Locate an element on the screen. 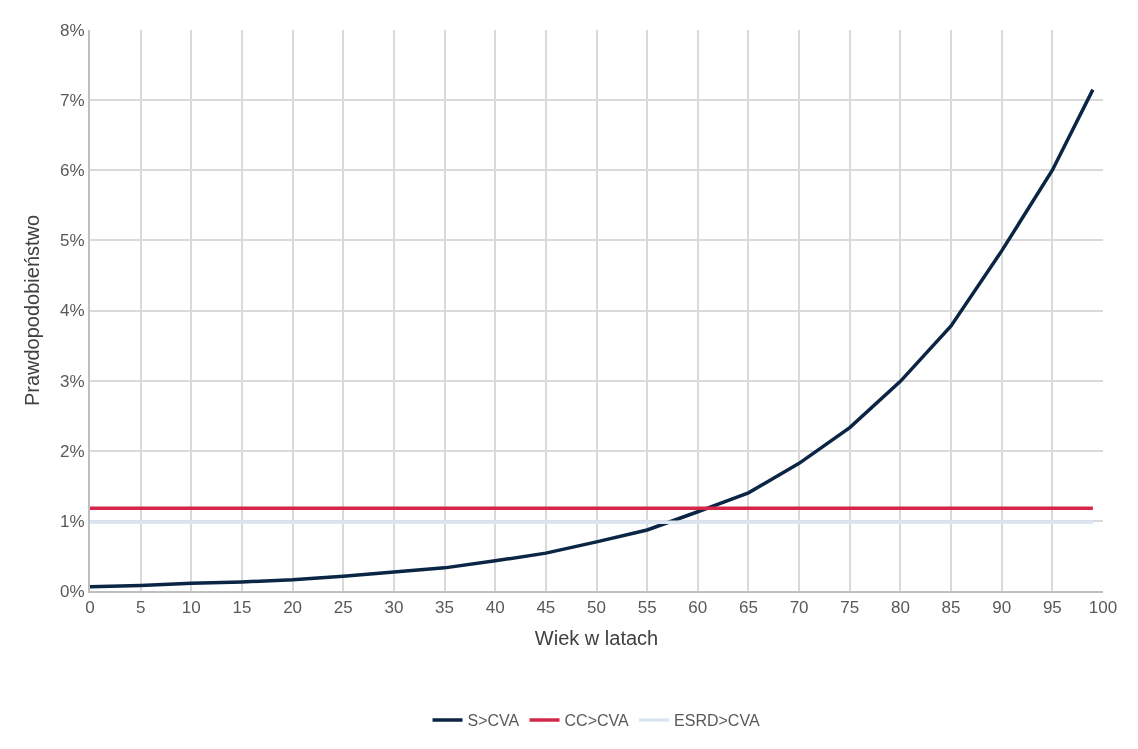 The image size is (1138, 749). legend-label: ESRD>CVA is located at coordinates (717, 721).